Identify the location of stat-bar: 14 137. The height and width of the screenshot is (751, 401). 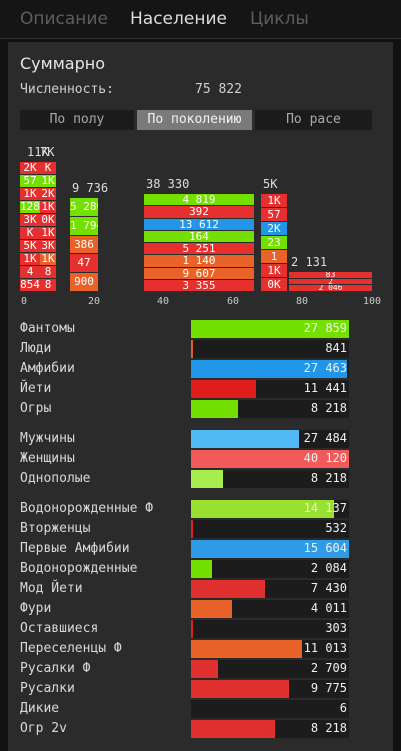
(270, 509).